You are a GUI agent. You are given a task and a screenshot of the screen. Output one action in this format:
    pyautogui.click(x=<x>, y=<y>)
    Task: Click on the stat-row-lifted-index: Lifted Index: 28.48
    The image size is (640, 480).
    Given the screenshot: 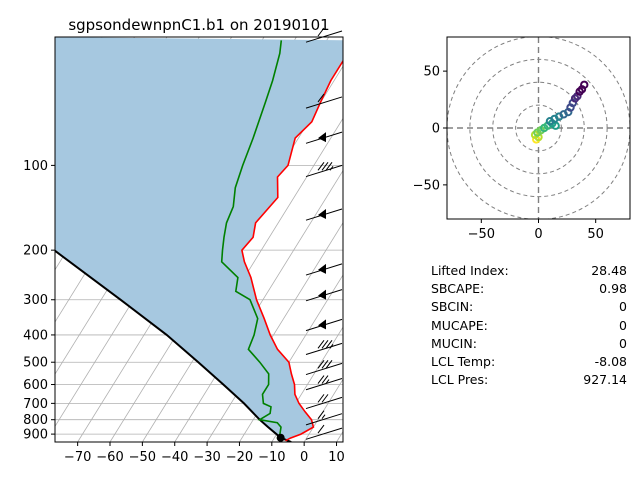 What is the action you would take?
    pyautogui.click(x=529, y=271)
    